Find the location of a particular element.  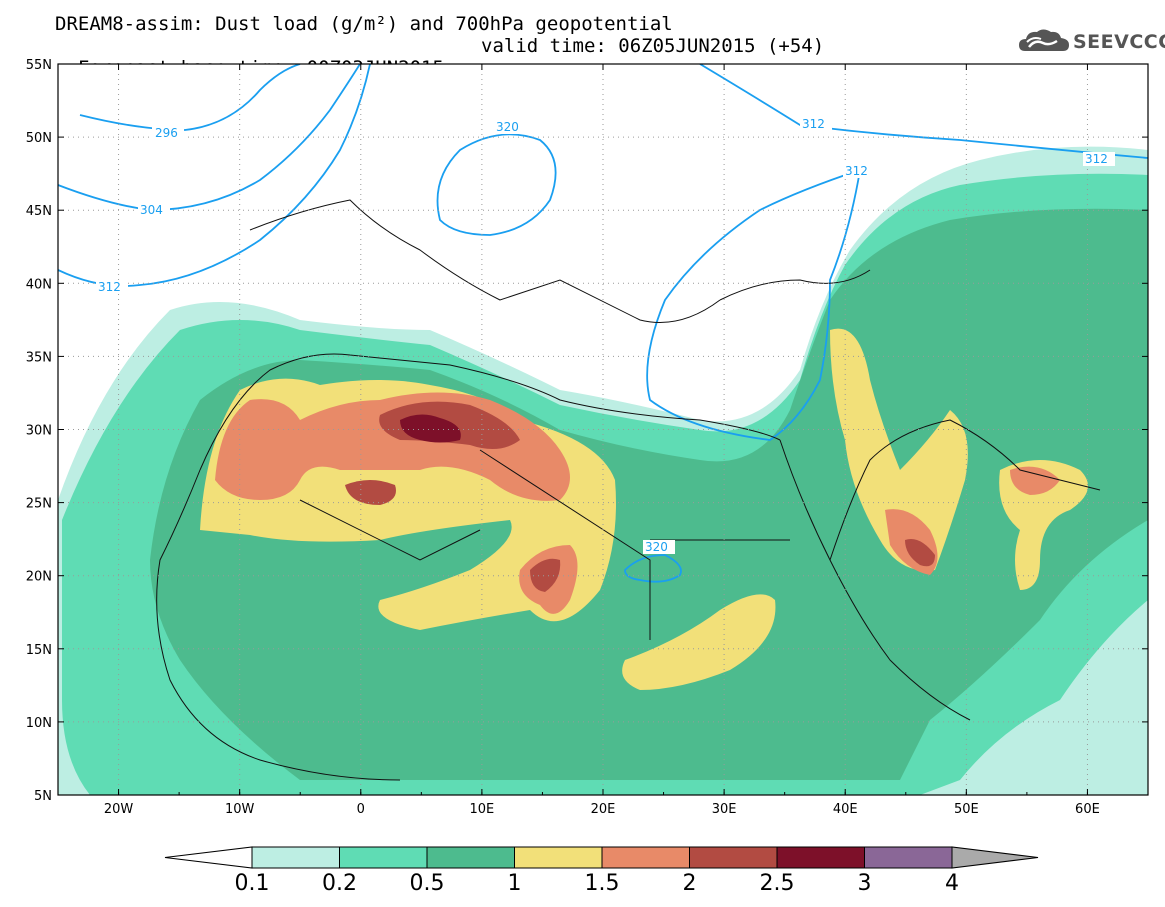

y-tick-label: 40N is located at coordinates (39, 284).